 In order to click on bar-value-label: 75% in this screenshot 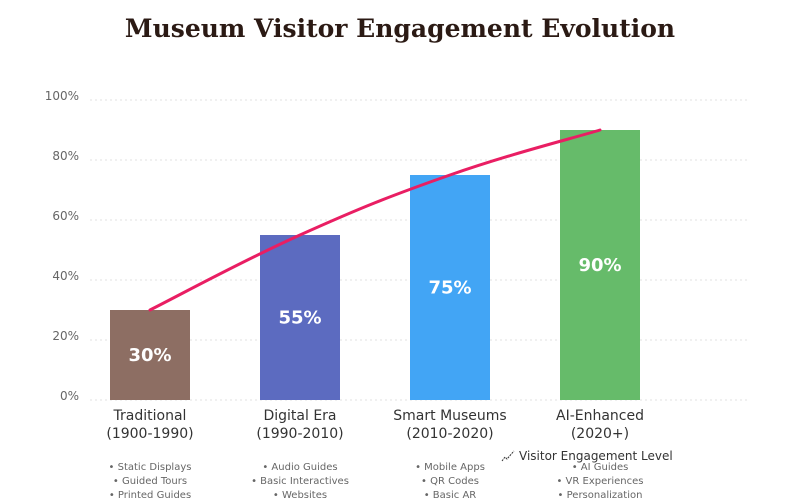, I will do `click(449, 288)`.